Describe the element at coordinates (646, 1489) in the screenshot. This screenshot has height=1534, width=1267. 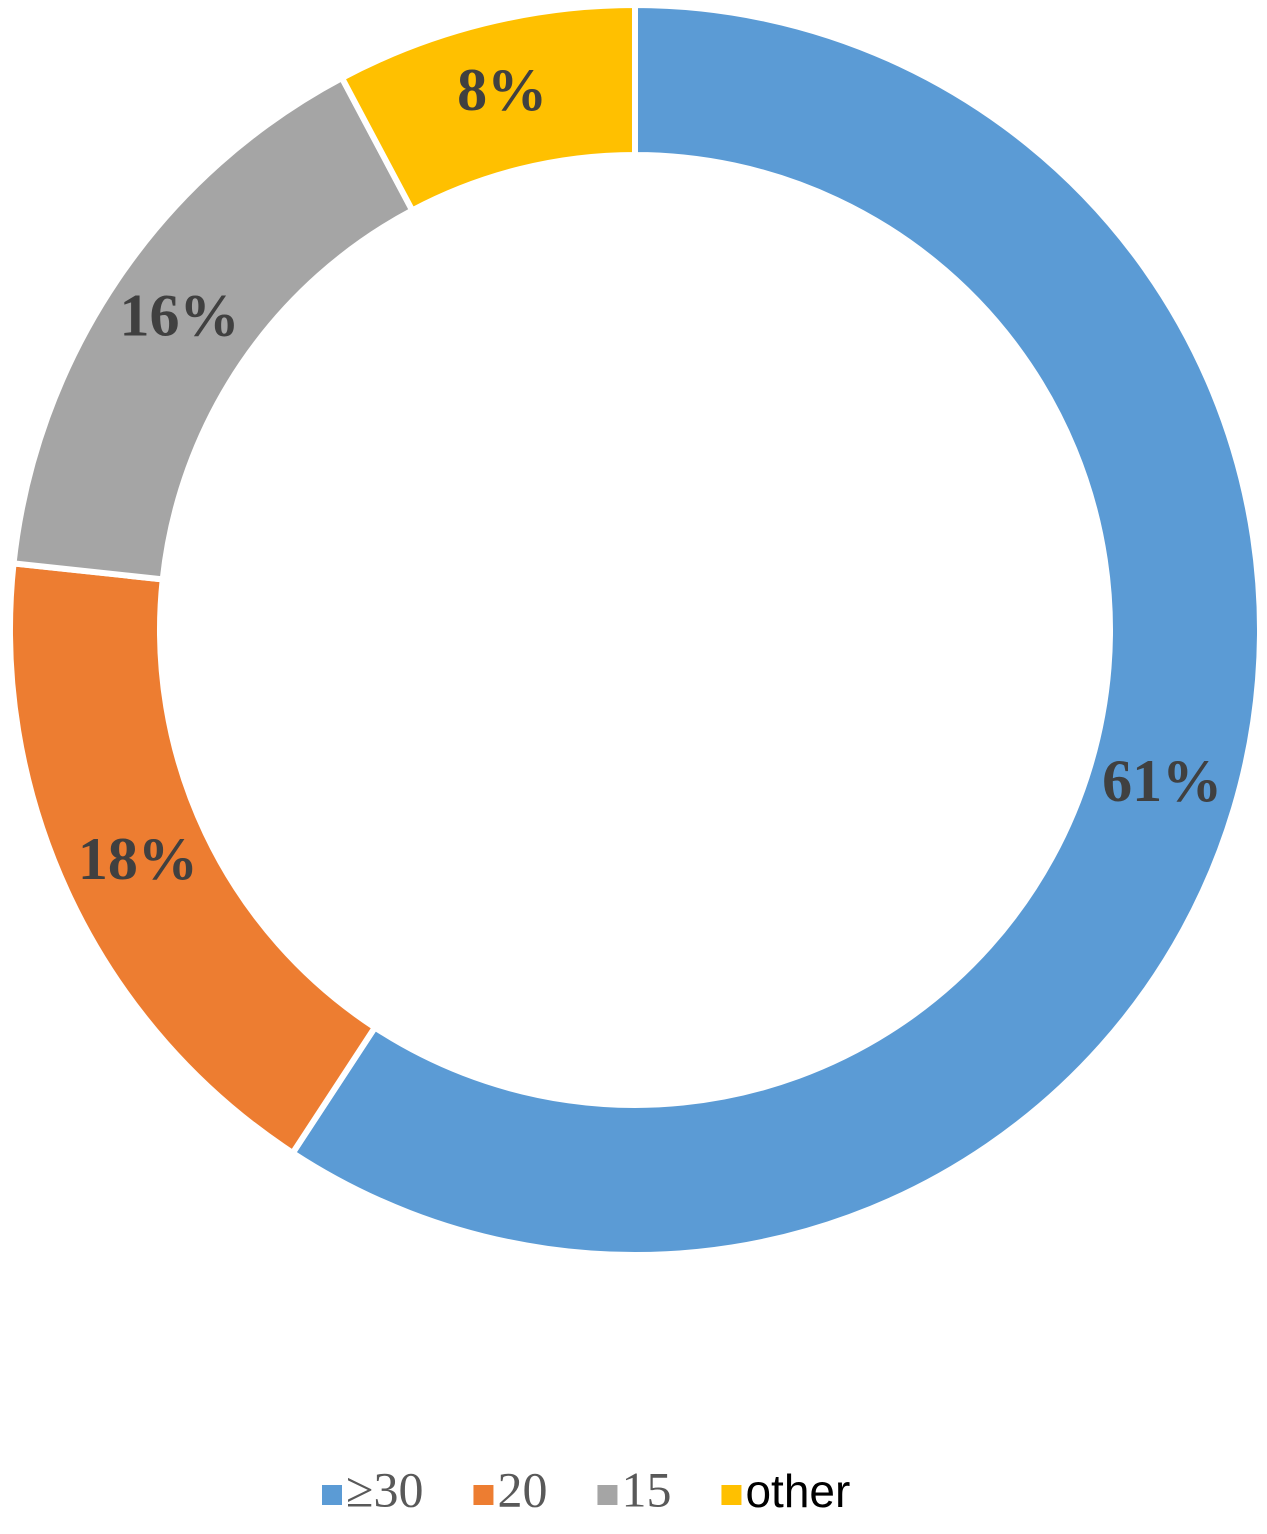
I see `legend-label: 15` at that location.